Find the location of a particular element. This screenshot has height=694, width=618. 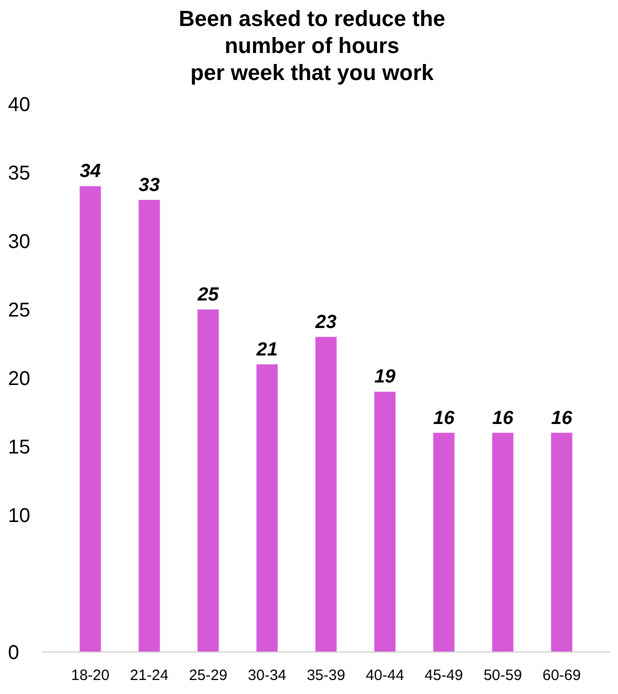

data-label: 25 is located at coordinates (208, 295).